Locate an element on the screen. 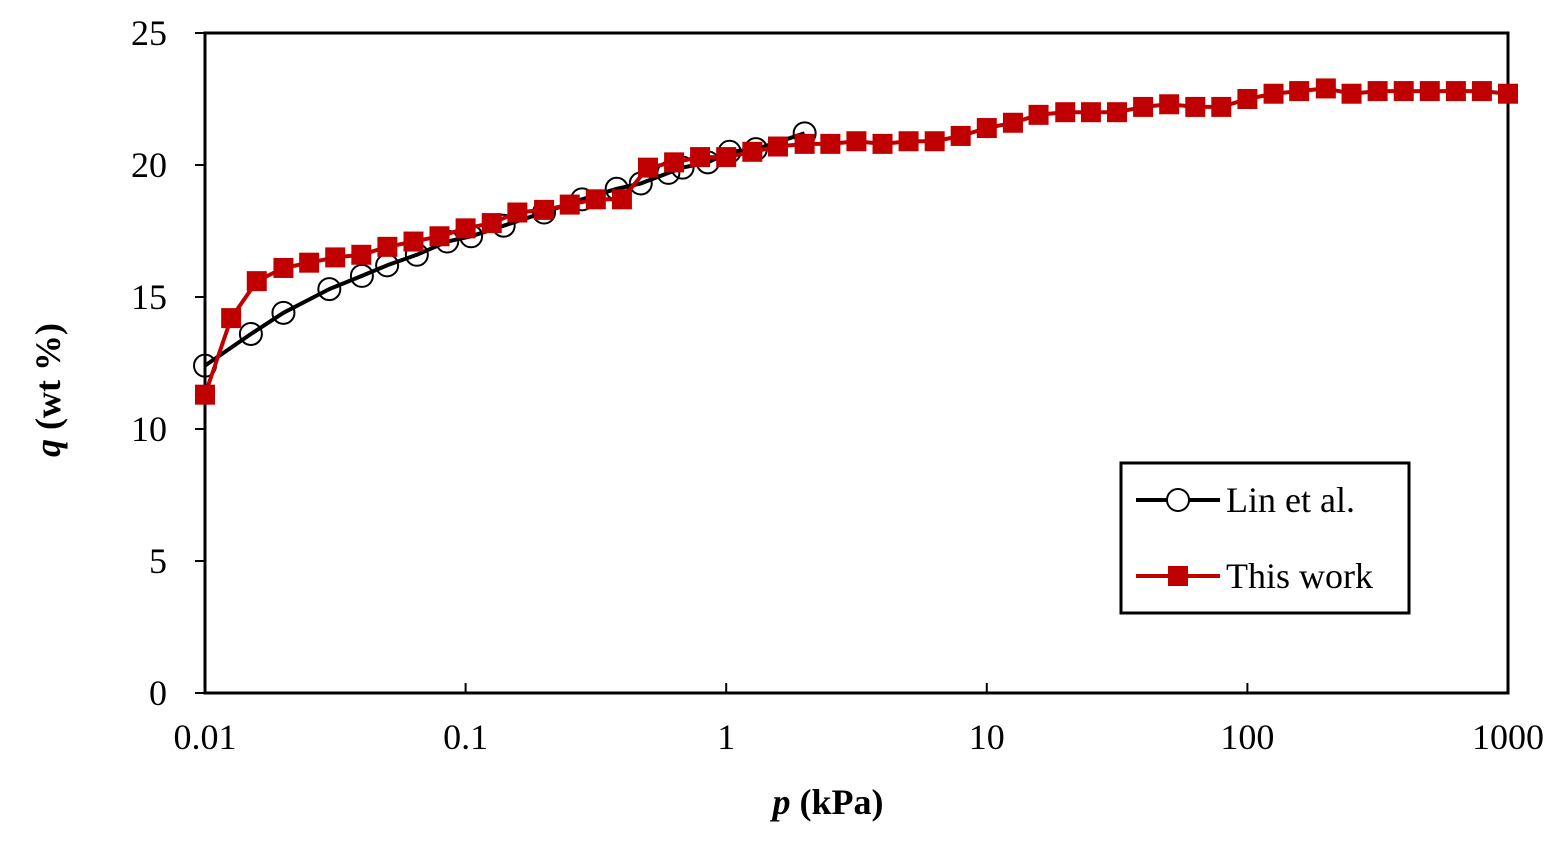 The height and width of the screenshot is (864, 1547). y-axis-ticks: 0 5 10 15 20 25 is located at coordinates (168, 363).